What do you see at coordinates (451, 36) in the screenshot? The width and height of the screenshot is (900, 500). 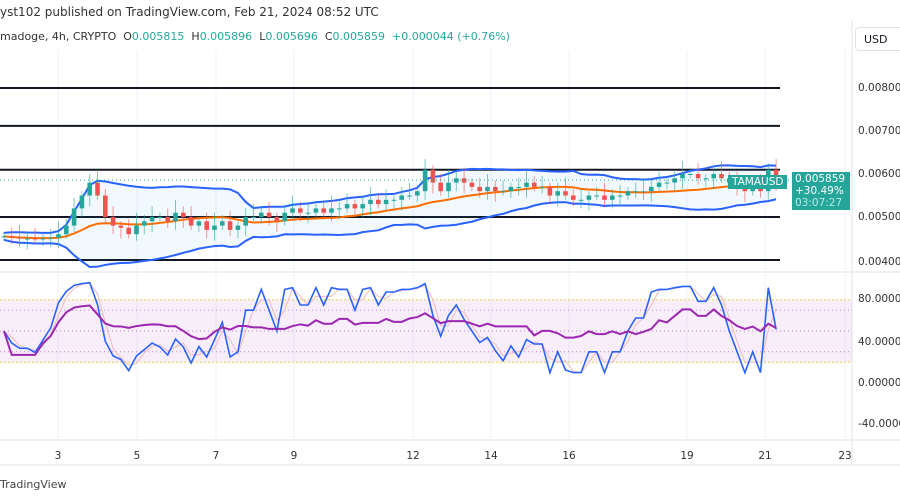 I see `change-value: +0.000044 (+0.76%)` at bounding box center [451, 36].